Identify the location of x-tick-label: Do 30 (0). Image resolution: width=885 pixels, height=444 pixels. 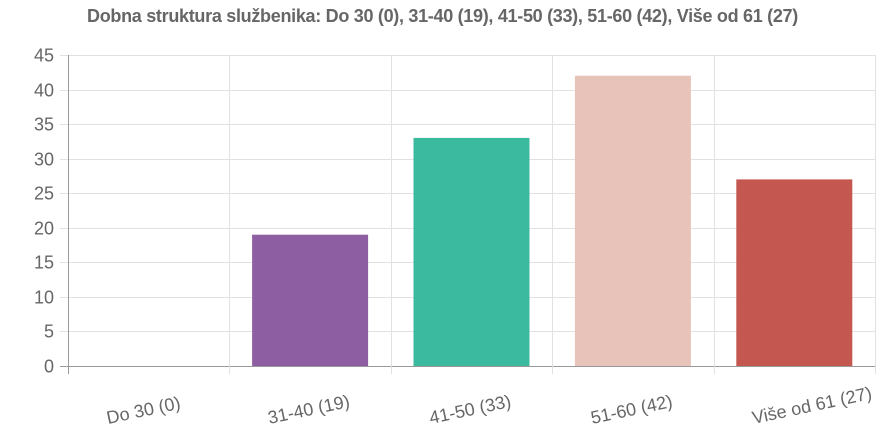
(144, 410).